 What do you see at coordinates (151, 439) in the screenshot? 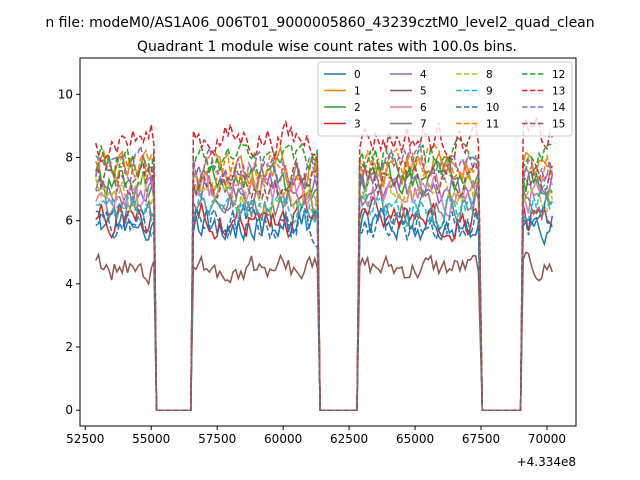
I see `x-tick-label: 55000` at bounding box center [151, 439].